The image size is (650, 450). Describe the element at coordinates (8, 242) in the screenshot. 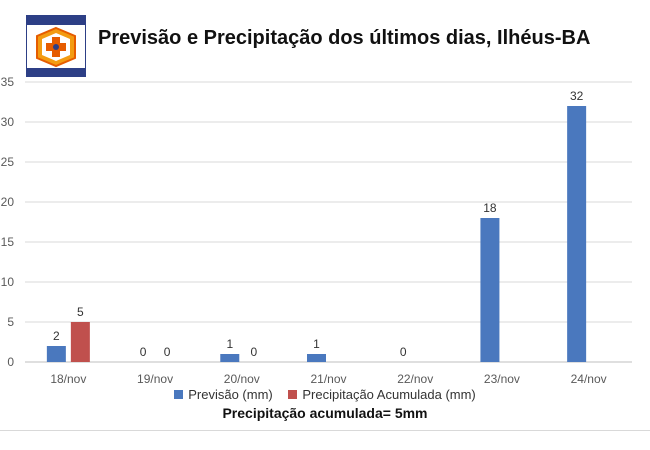

I see `y-tick-label: 15` at that location.